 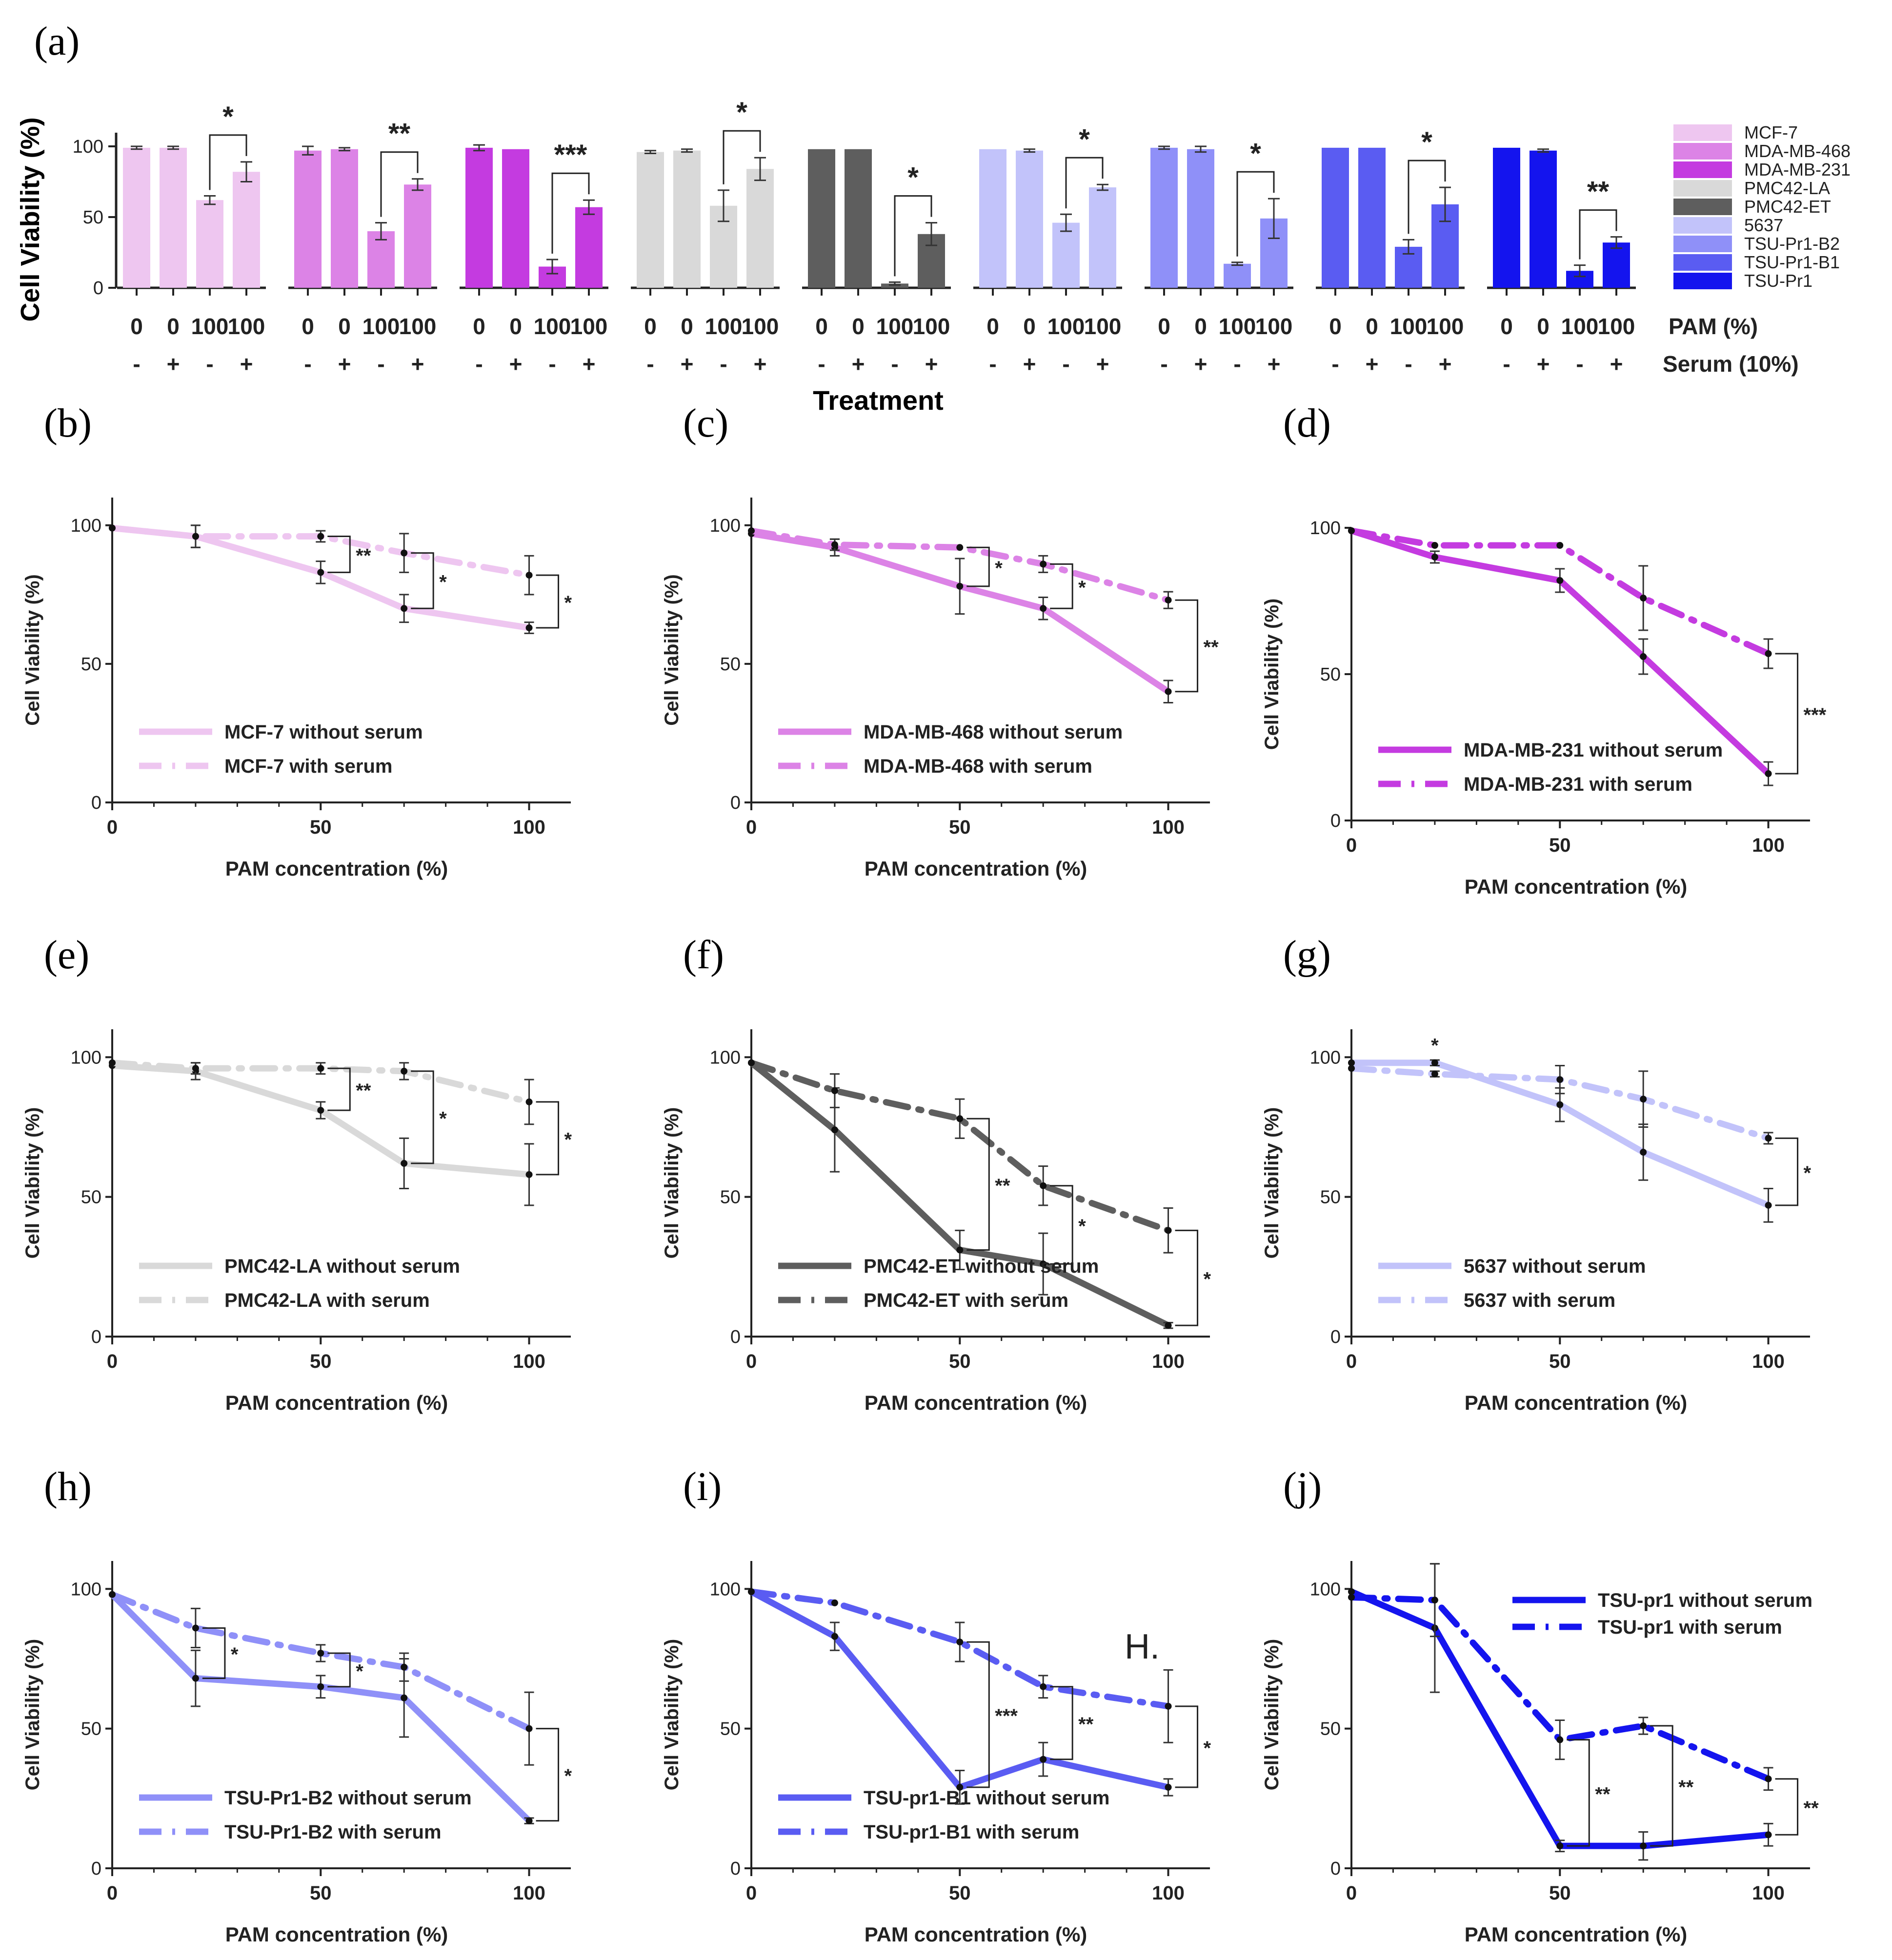 What do you see at coordinates (1540, 1300) in the screenshot?
I see `legend-label: 5637 with serum` at bounding box center [1540, 1300].